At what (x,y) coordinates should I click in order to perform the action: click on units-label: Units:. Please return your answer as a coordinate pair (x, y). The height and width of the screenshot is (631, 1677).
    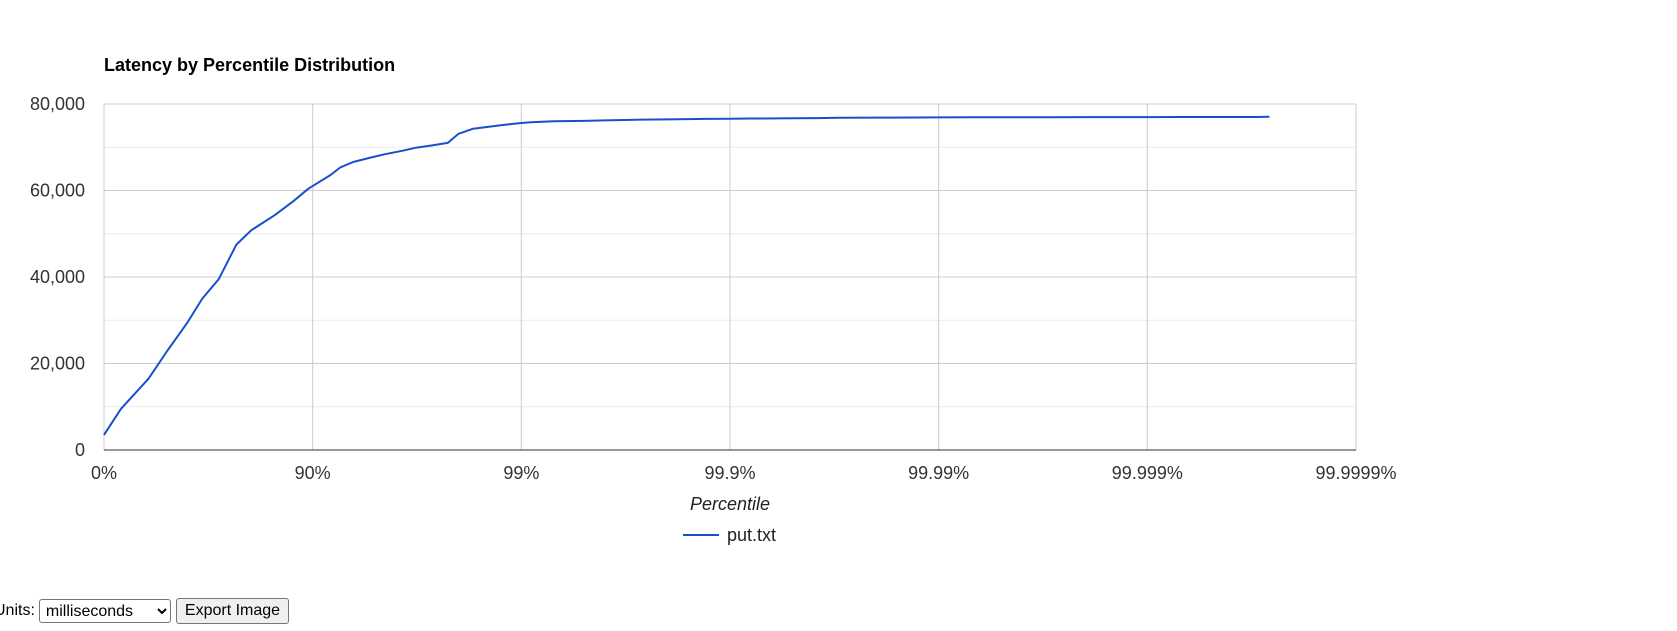
    Looking at the image, I should click on (17, 610).